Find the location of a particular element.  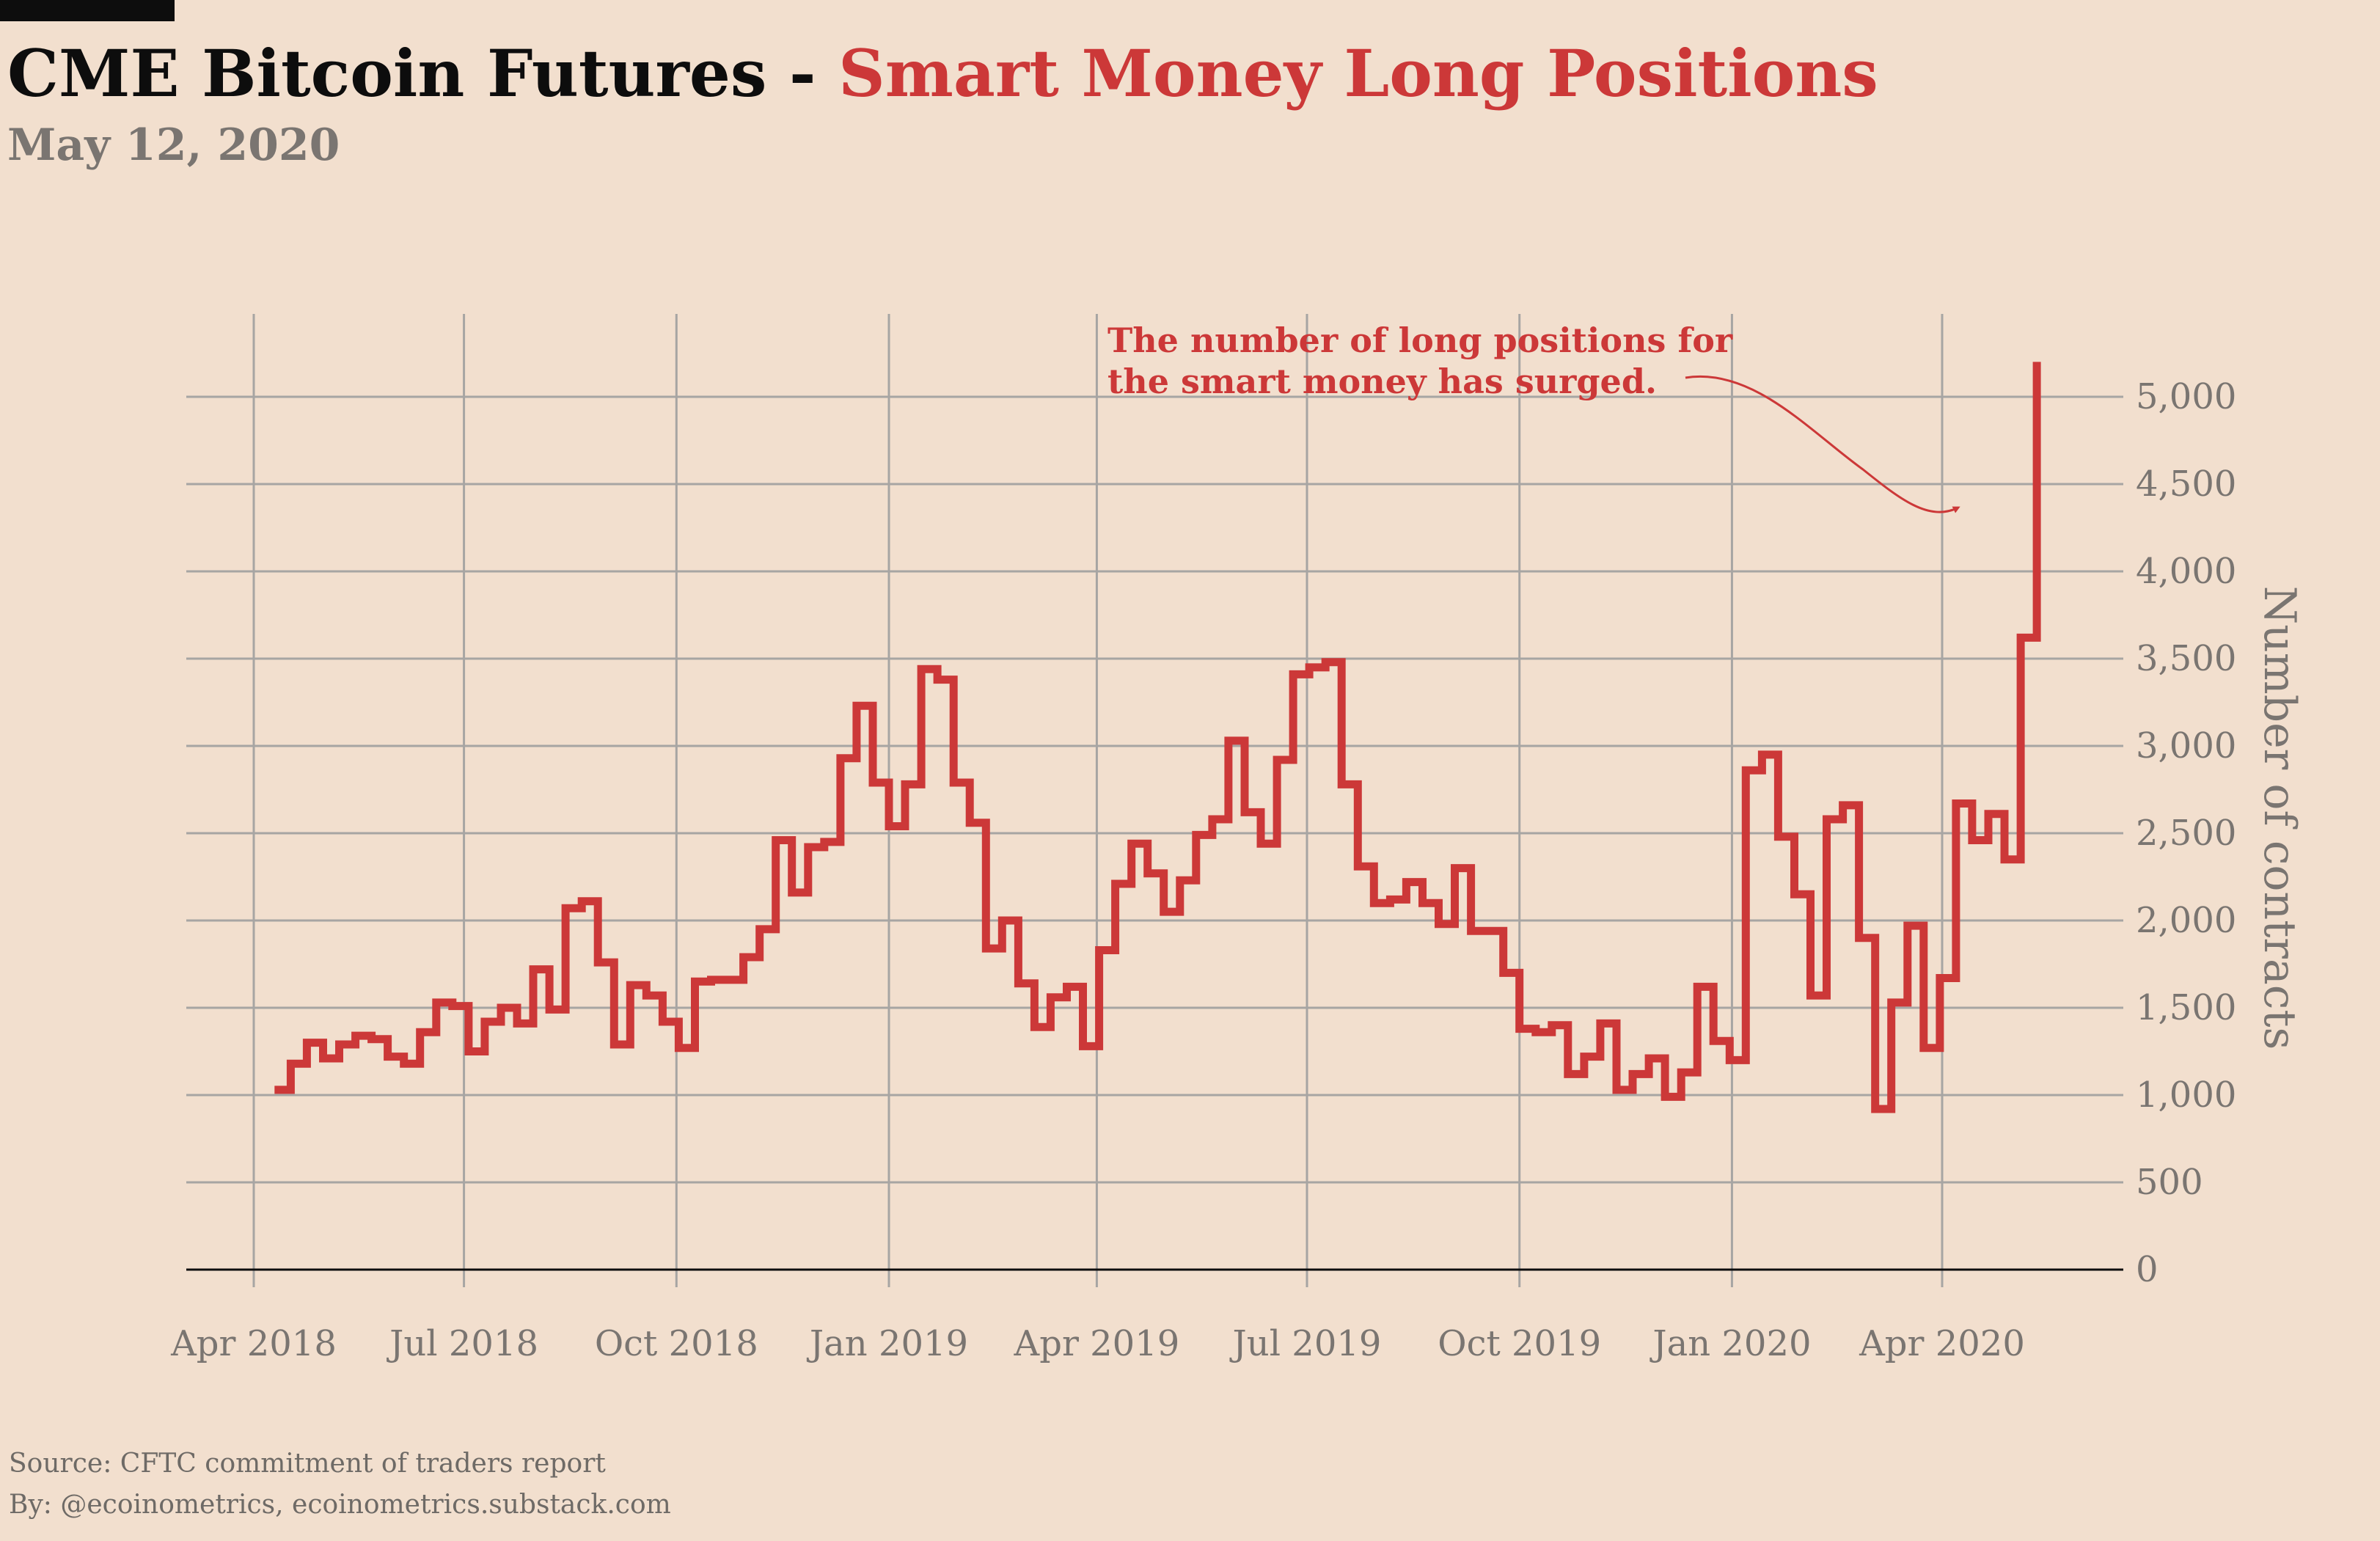

x-tick-label: Jul 2019 is located at coordinates (1306, 1343).